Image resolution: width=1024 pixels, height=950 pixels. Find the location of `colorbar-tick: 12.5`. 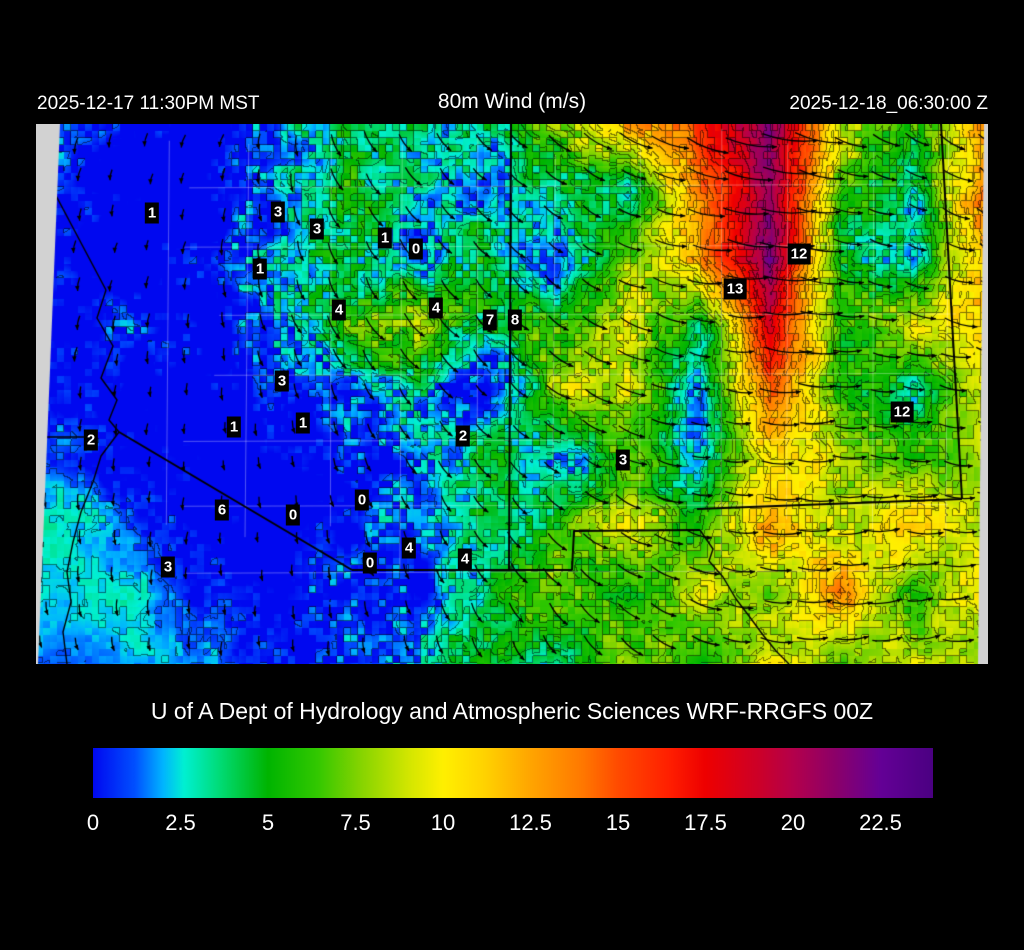

colorbar-tick: 12.5 is located at coordinates (530, 822).